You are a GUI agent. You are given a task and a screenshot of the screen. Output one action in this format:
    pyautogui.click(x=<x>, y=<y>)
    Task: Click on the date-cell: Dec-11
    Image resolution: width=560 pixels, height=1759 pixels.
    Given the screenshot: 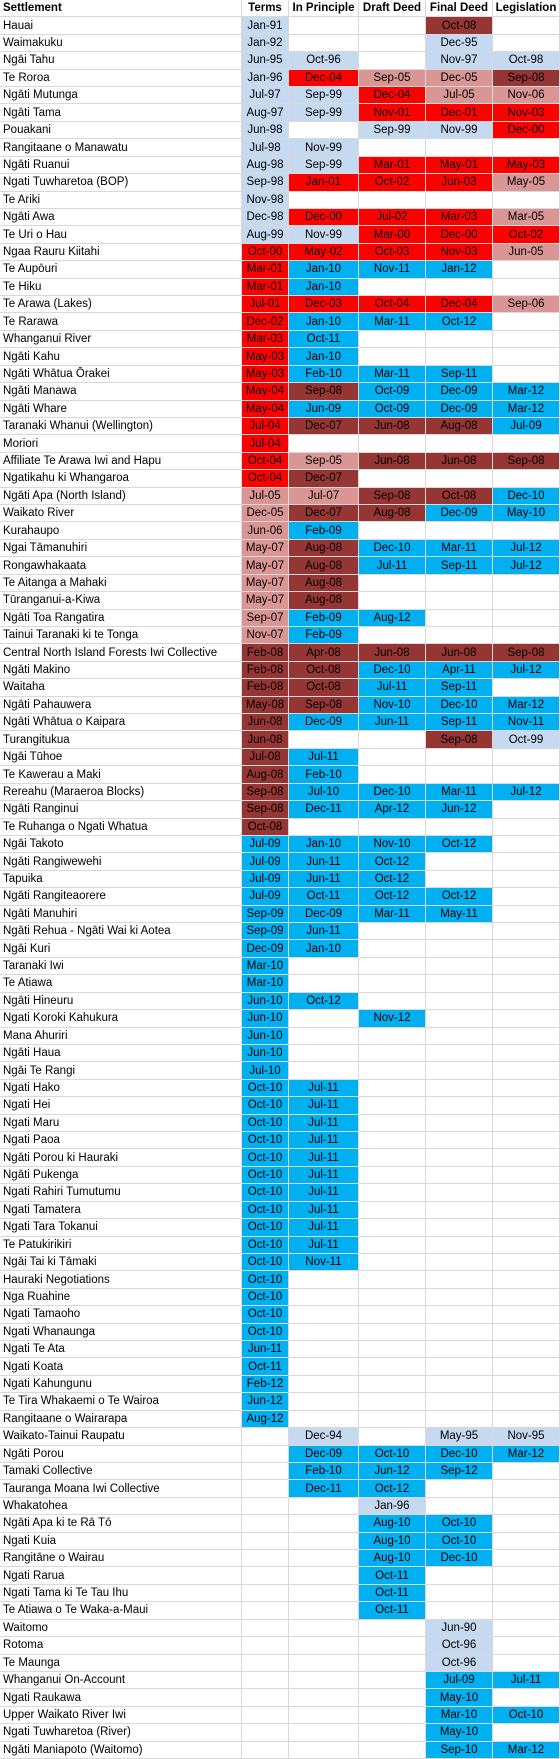 What is the action you would take?
    pyautogui.click(x=324, y=1489)
    